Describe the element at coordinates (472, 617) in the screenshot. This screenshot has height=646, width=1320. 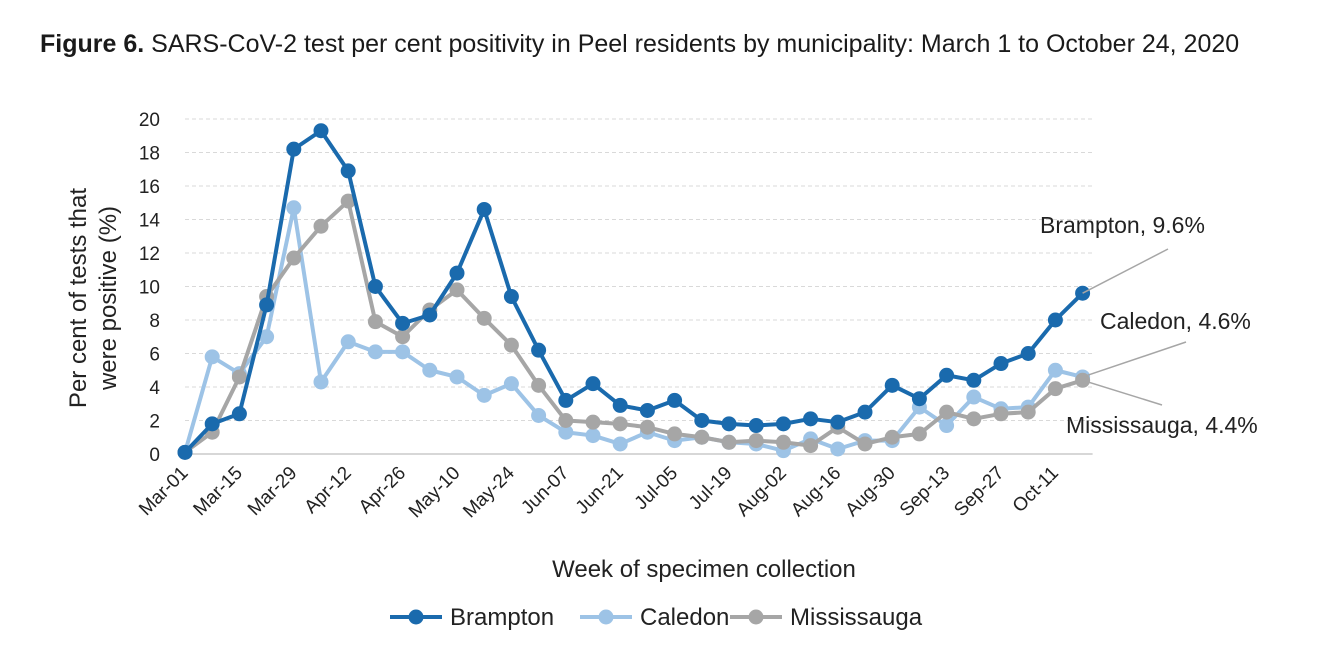
I see `legend-item-brampton: Brampton` at that location.